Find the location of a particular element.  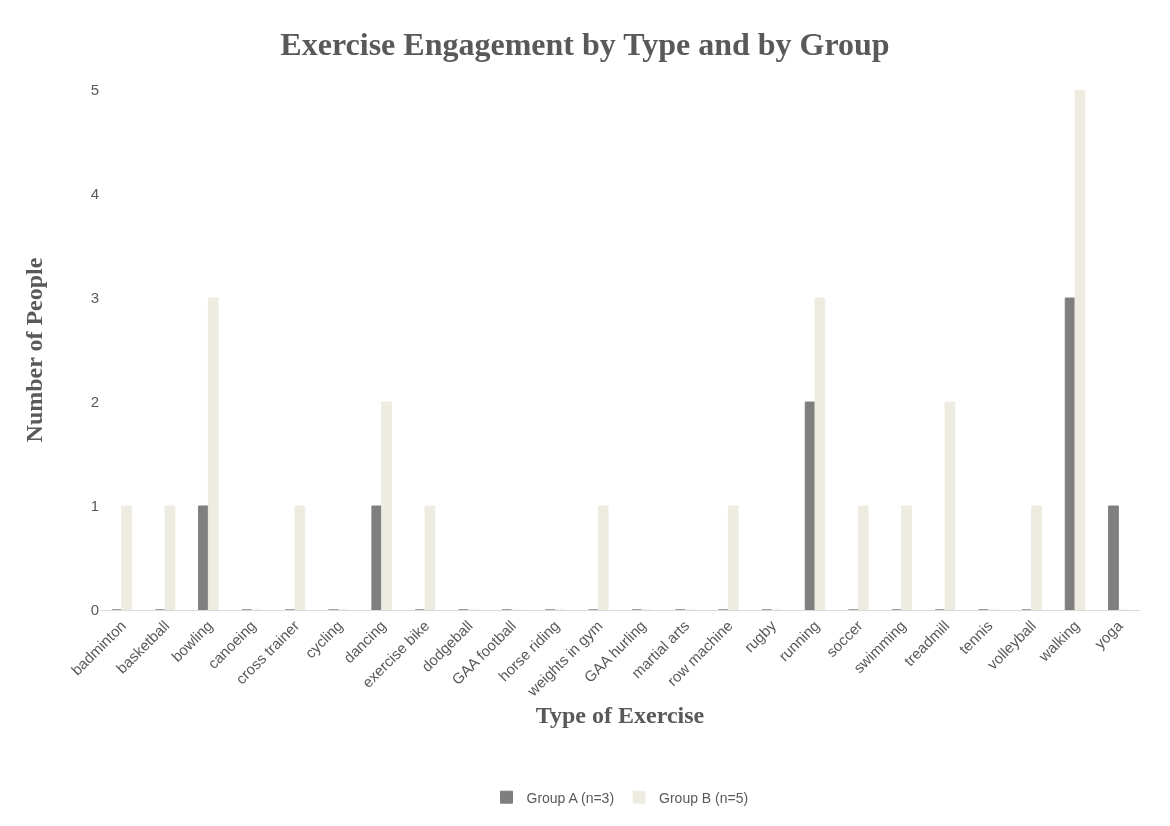

x-axis-title: Type of Exercise is located at coordinates (620, 714).